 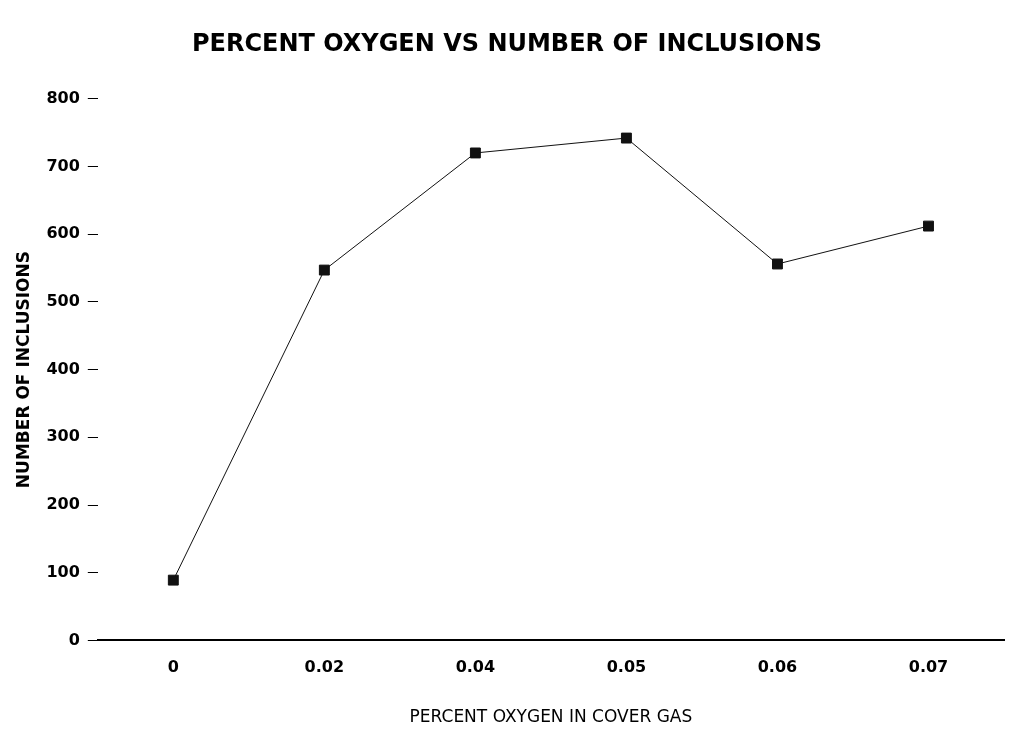 I want to click on y-tick-label: 100, so click(x=63, y=571).